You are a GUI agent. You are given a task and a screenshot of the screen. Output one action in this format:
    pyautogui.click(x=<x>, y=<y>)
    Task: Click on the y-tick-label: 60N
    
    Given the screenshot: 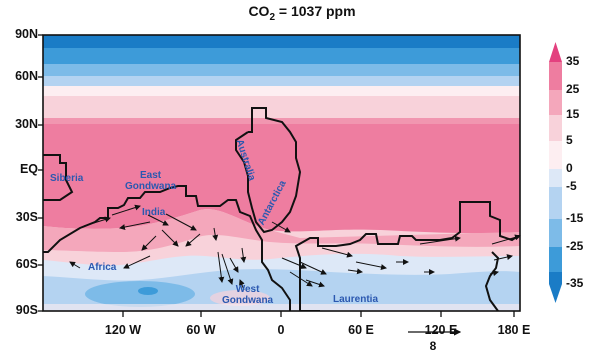 What is the action you would take?
    pyautogui.click(x=26, y=76)
    